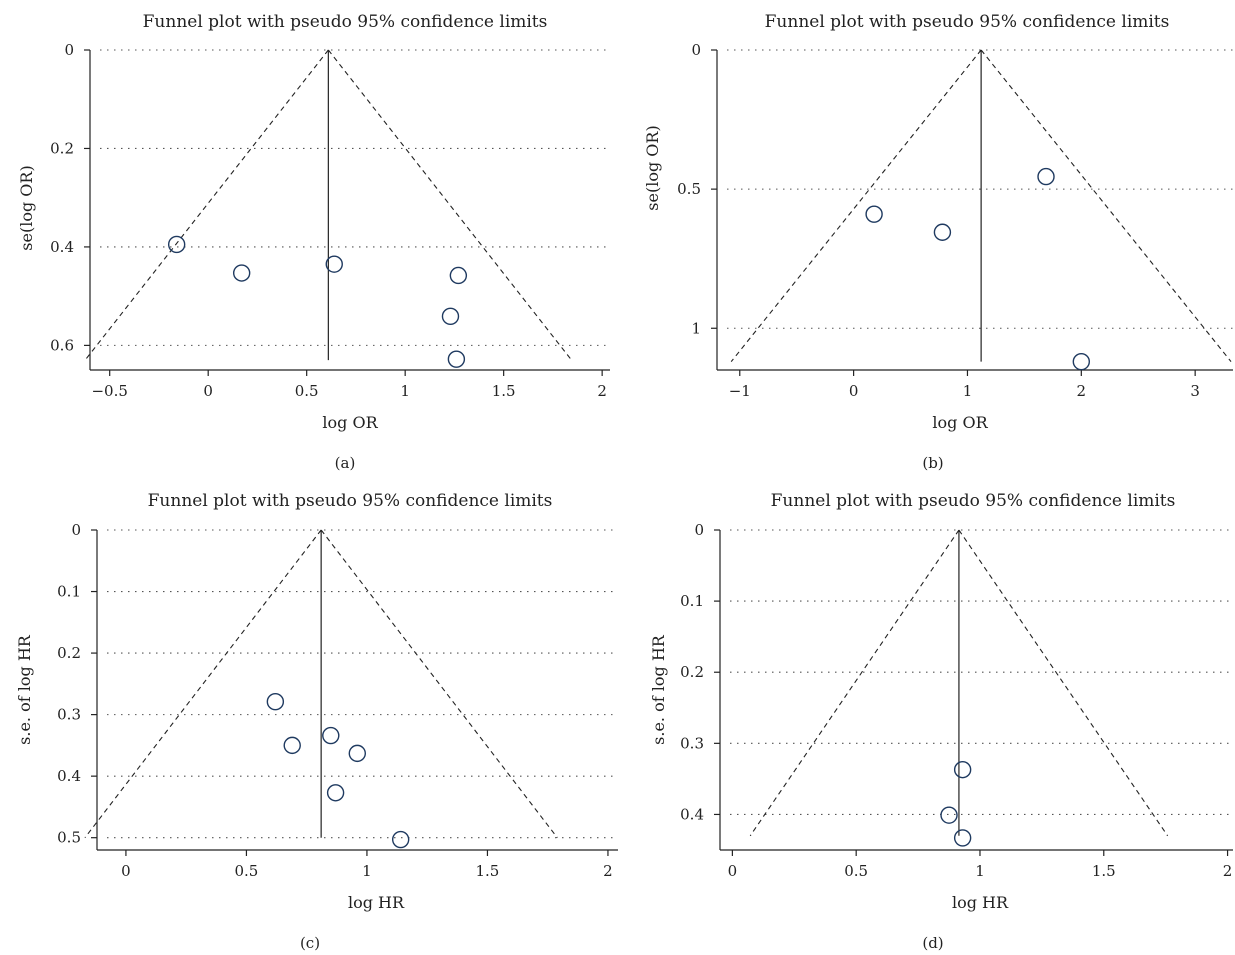 Image resolution: width=1235 pixels, height=955 pixels. What do you see at coordinates (932, 463) in the screenshot?
I see `panel-caption: (b)` at bounding box center [932, 463].